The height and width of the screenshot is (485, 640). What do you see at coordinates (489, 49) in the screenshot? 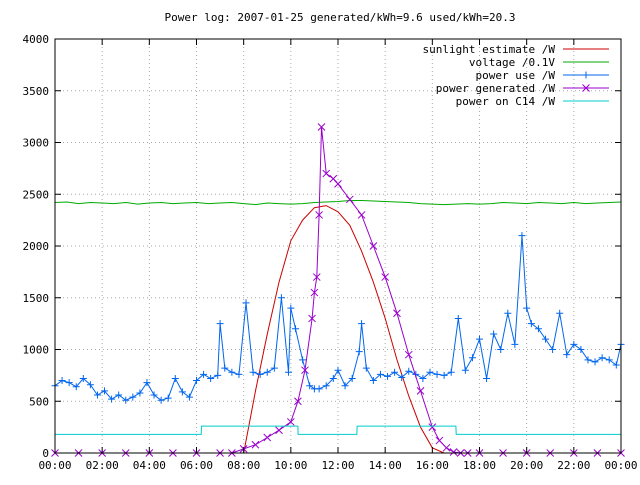
I see `legend-label: sunlight estimate /W` at bounding box center [489, 49].